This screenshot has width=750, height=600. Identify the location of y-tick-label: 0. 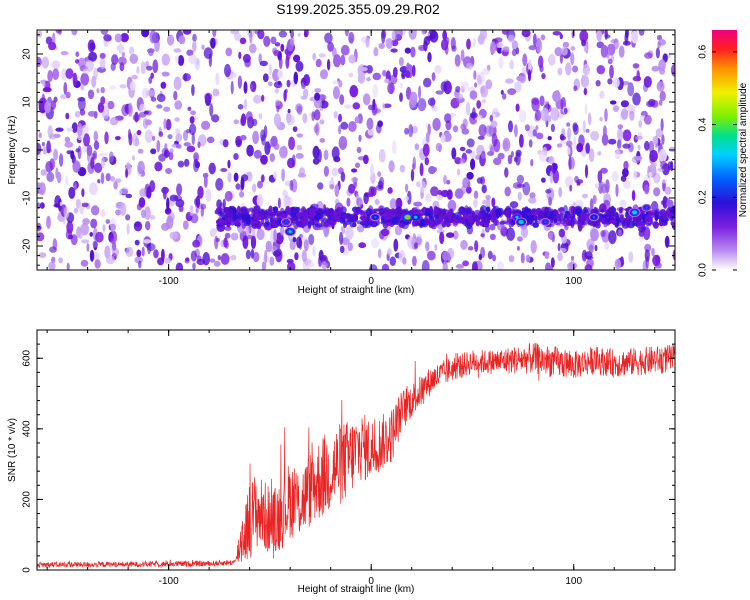
(27, 570).